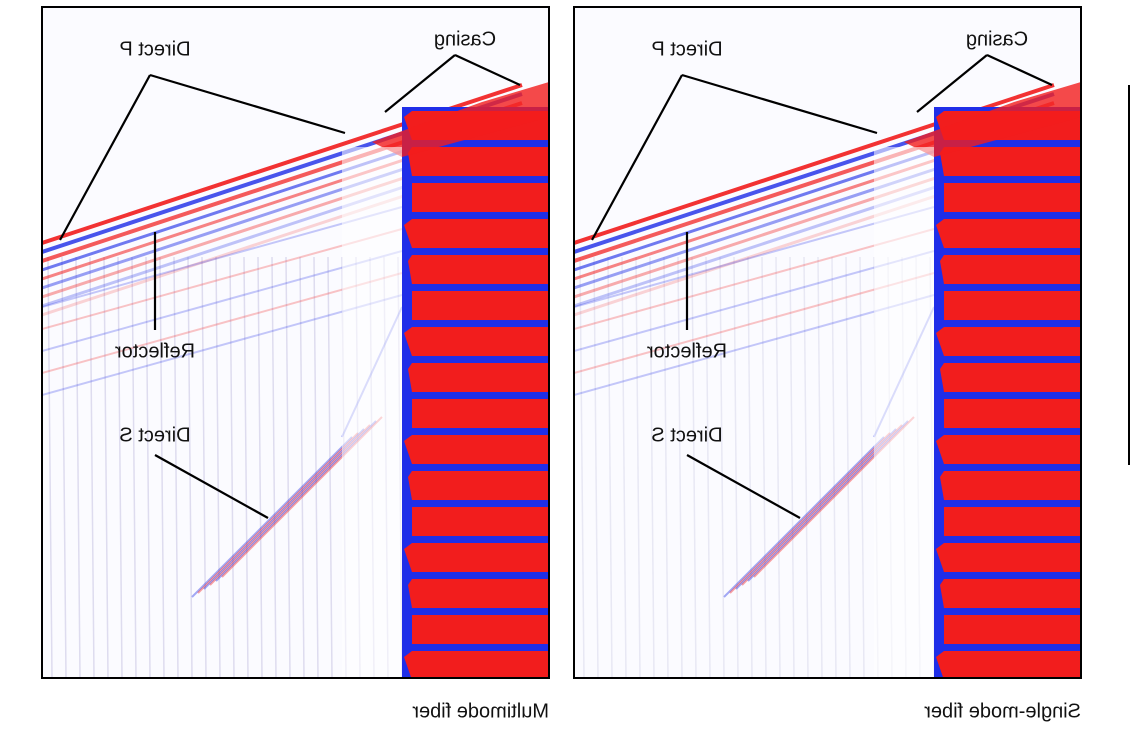 The image size is (1130, 730). What do you see at coordinates (480, 711) in the screenshot?
I see `panel-caption: Multimode fiber` at bounding box center [480, 711].